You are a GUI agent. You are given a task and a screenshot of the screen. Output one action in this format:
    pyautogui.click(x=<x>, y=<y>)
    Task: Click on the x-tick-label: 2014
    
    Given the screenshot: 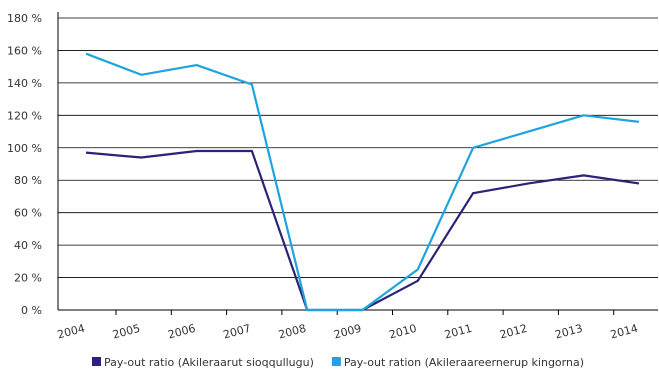 What is the action you would take?
    pyautogui.click(x=624, y=332)
    